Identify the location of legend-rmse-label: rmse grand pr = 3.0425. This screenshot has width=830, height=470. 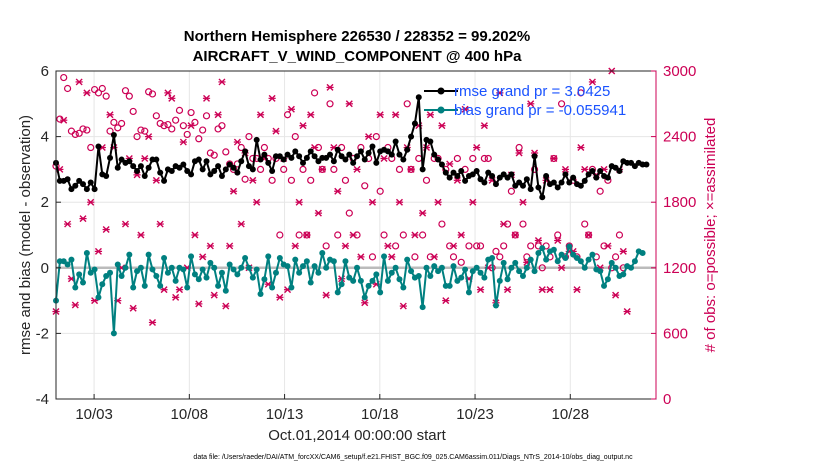
(532, 91).